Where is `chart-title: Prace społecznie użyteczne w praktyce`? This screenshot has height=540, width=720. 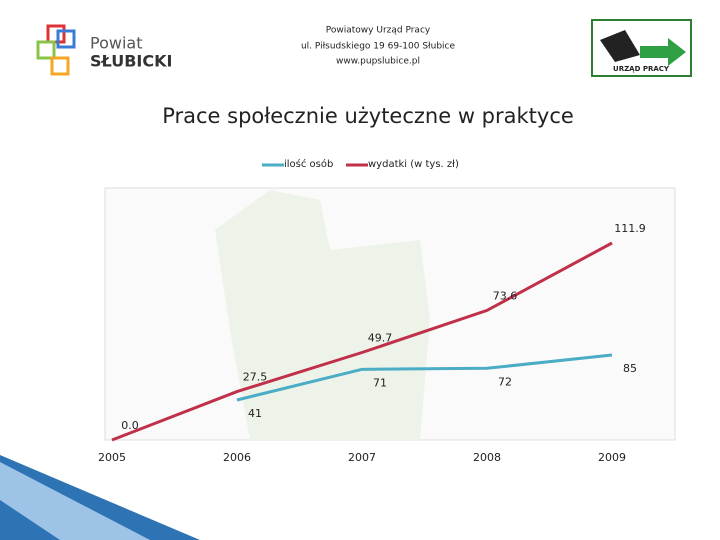 chart-title: Prace społecznie użyteczne w praktyce is located at coordinates (368, 116).